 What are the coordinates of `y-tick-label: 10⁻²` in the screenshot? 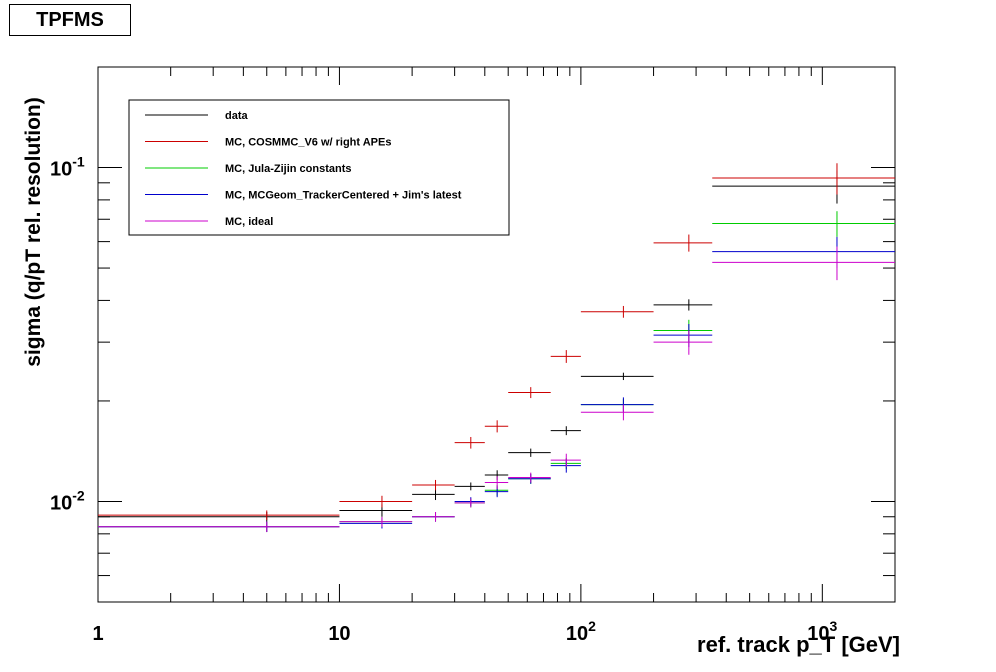 It's located at (67, 500).